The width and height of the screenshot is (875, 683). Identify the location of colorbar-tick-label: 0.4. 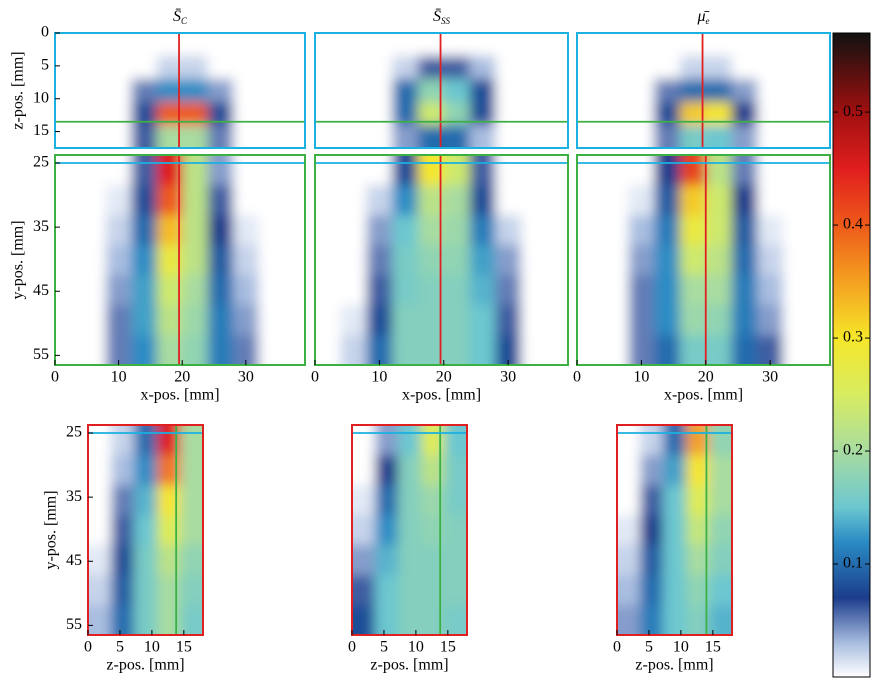
(853, 224).